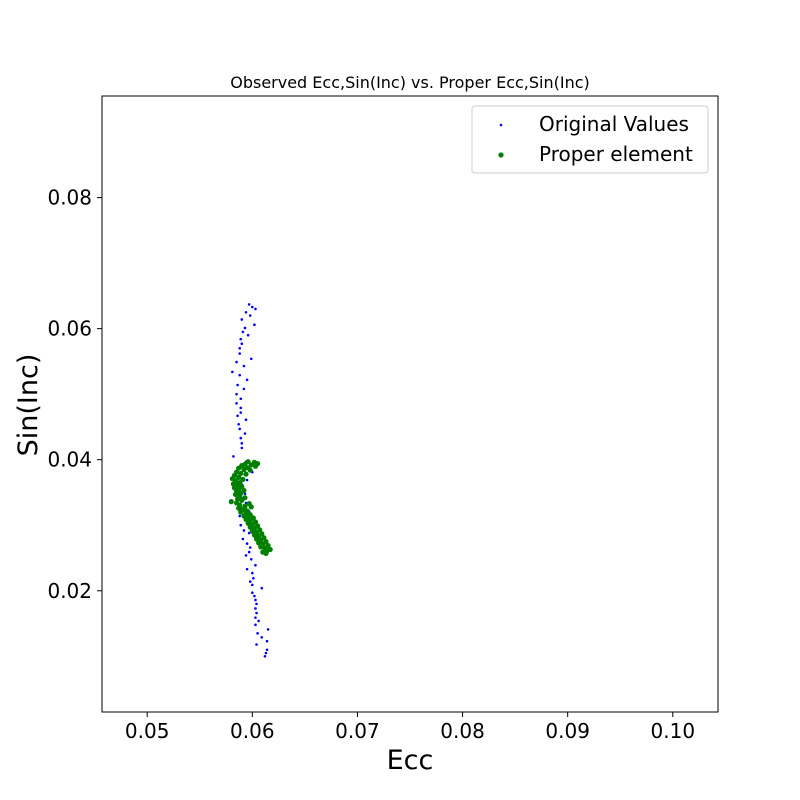 The height and width of the screenshot is (800, 800). What do you see at coordinates (69, 591) in the screenshot?
I see `y-tick-label: 0.02` at bounding box center [69, 591].